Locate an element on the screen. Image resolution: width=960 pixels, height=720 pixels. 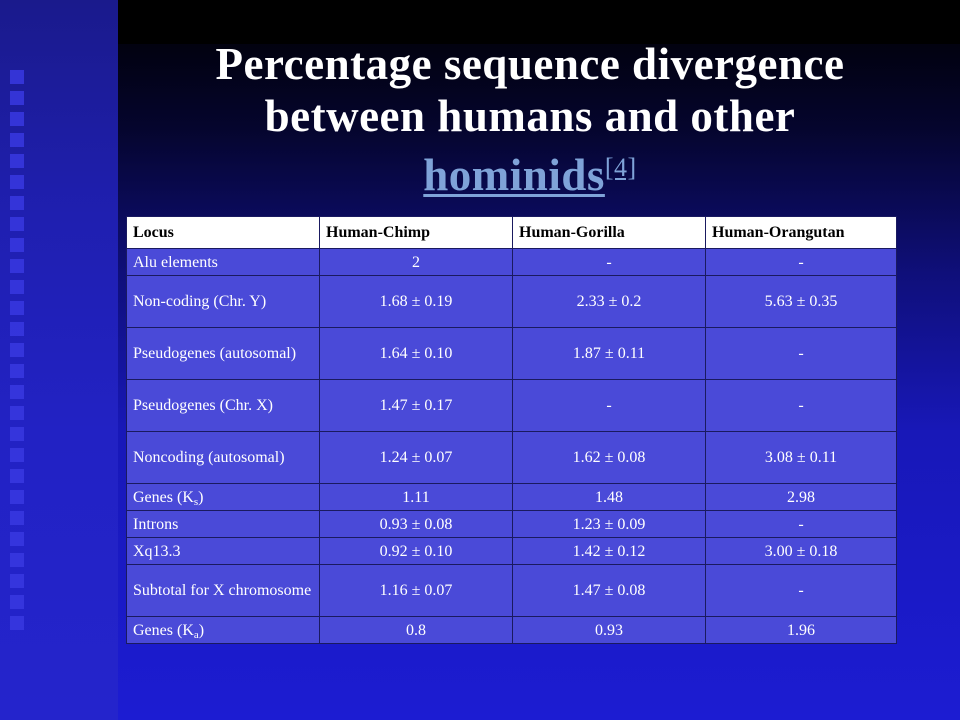
chimp-cell: 0.8 is located at coordinates (416, 630).